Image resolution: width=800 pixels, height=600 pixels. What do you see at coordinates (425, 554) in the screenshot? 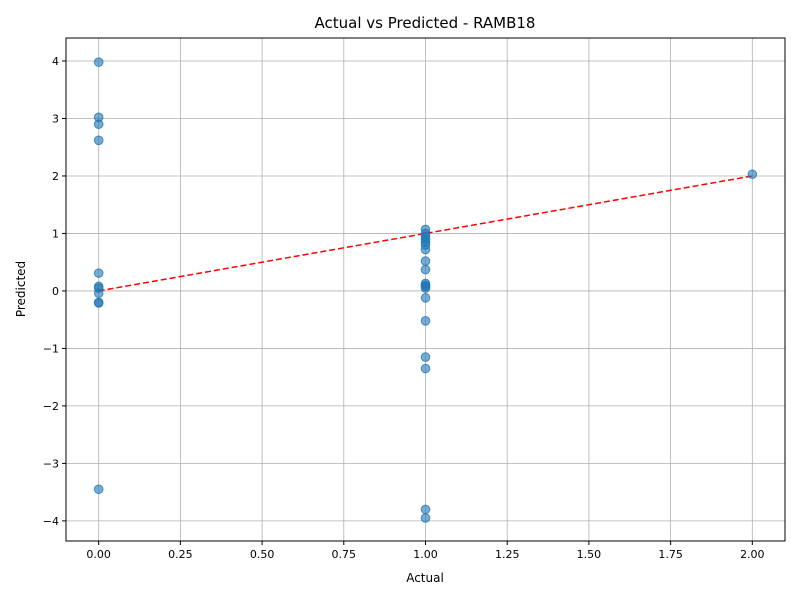
I see `x-tick-label: 1.00` at bounding box center [425, 554].